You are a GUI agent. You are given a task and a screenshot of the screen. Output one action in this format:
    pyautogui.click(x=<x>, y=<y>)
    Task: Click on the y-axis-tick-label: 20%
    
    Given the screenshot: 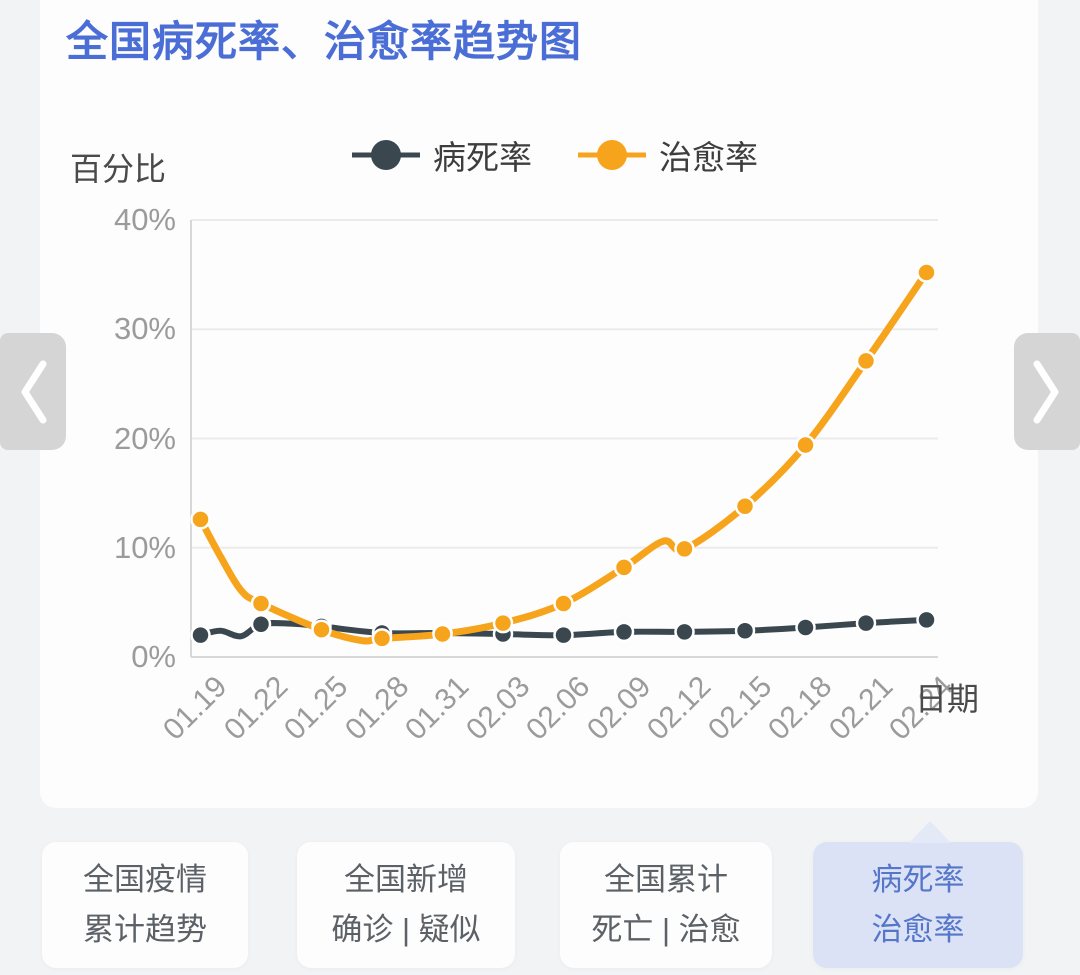 What is the action you would take?
    pyautogui.click(x=144, y=438)
    